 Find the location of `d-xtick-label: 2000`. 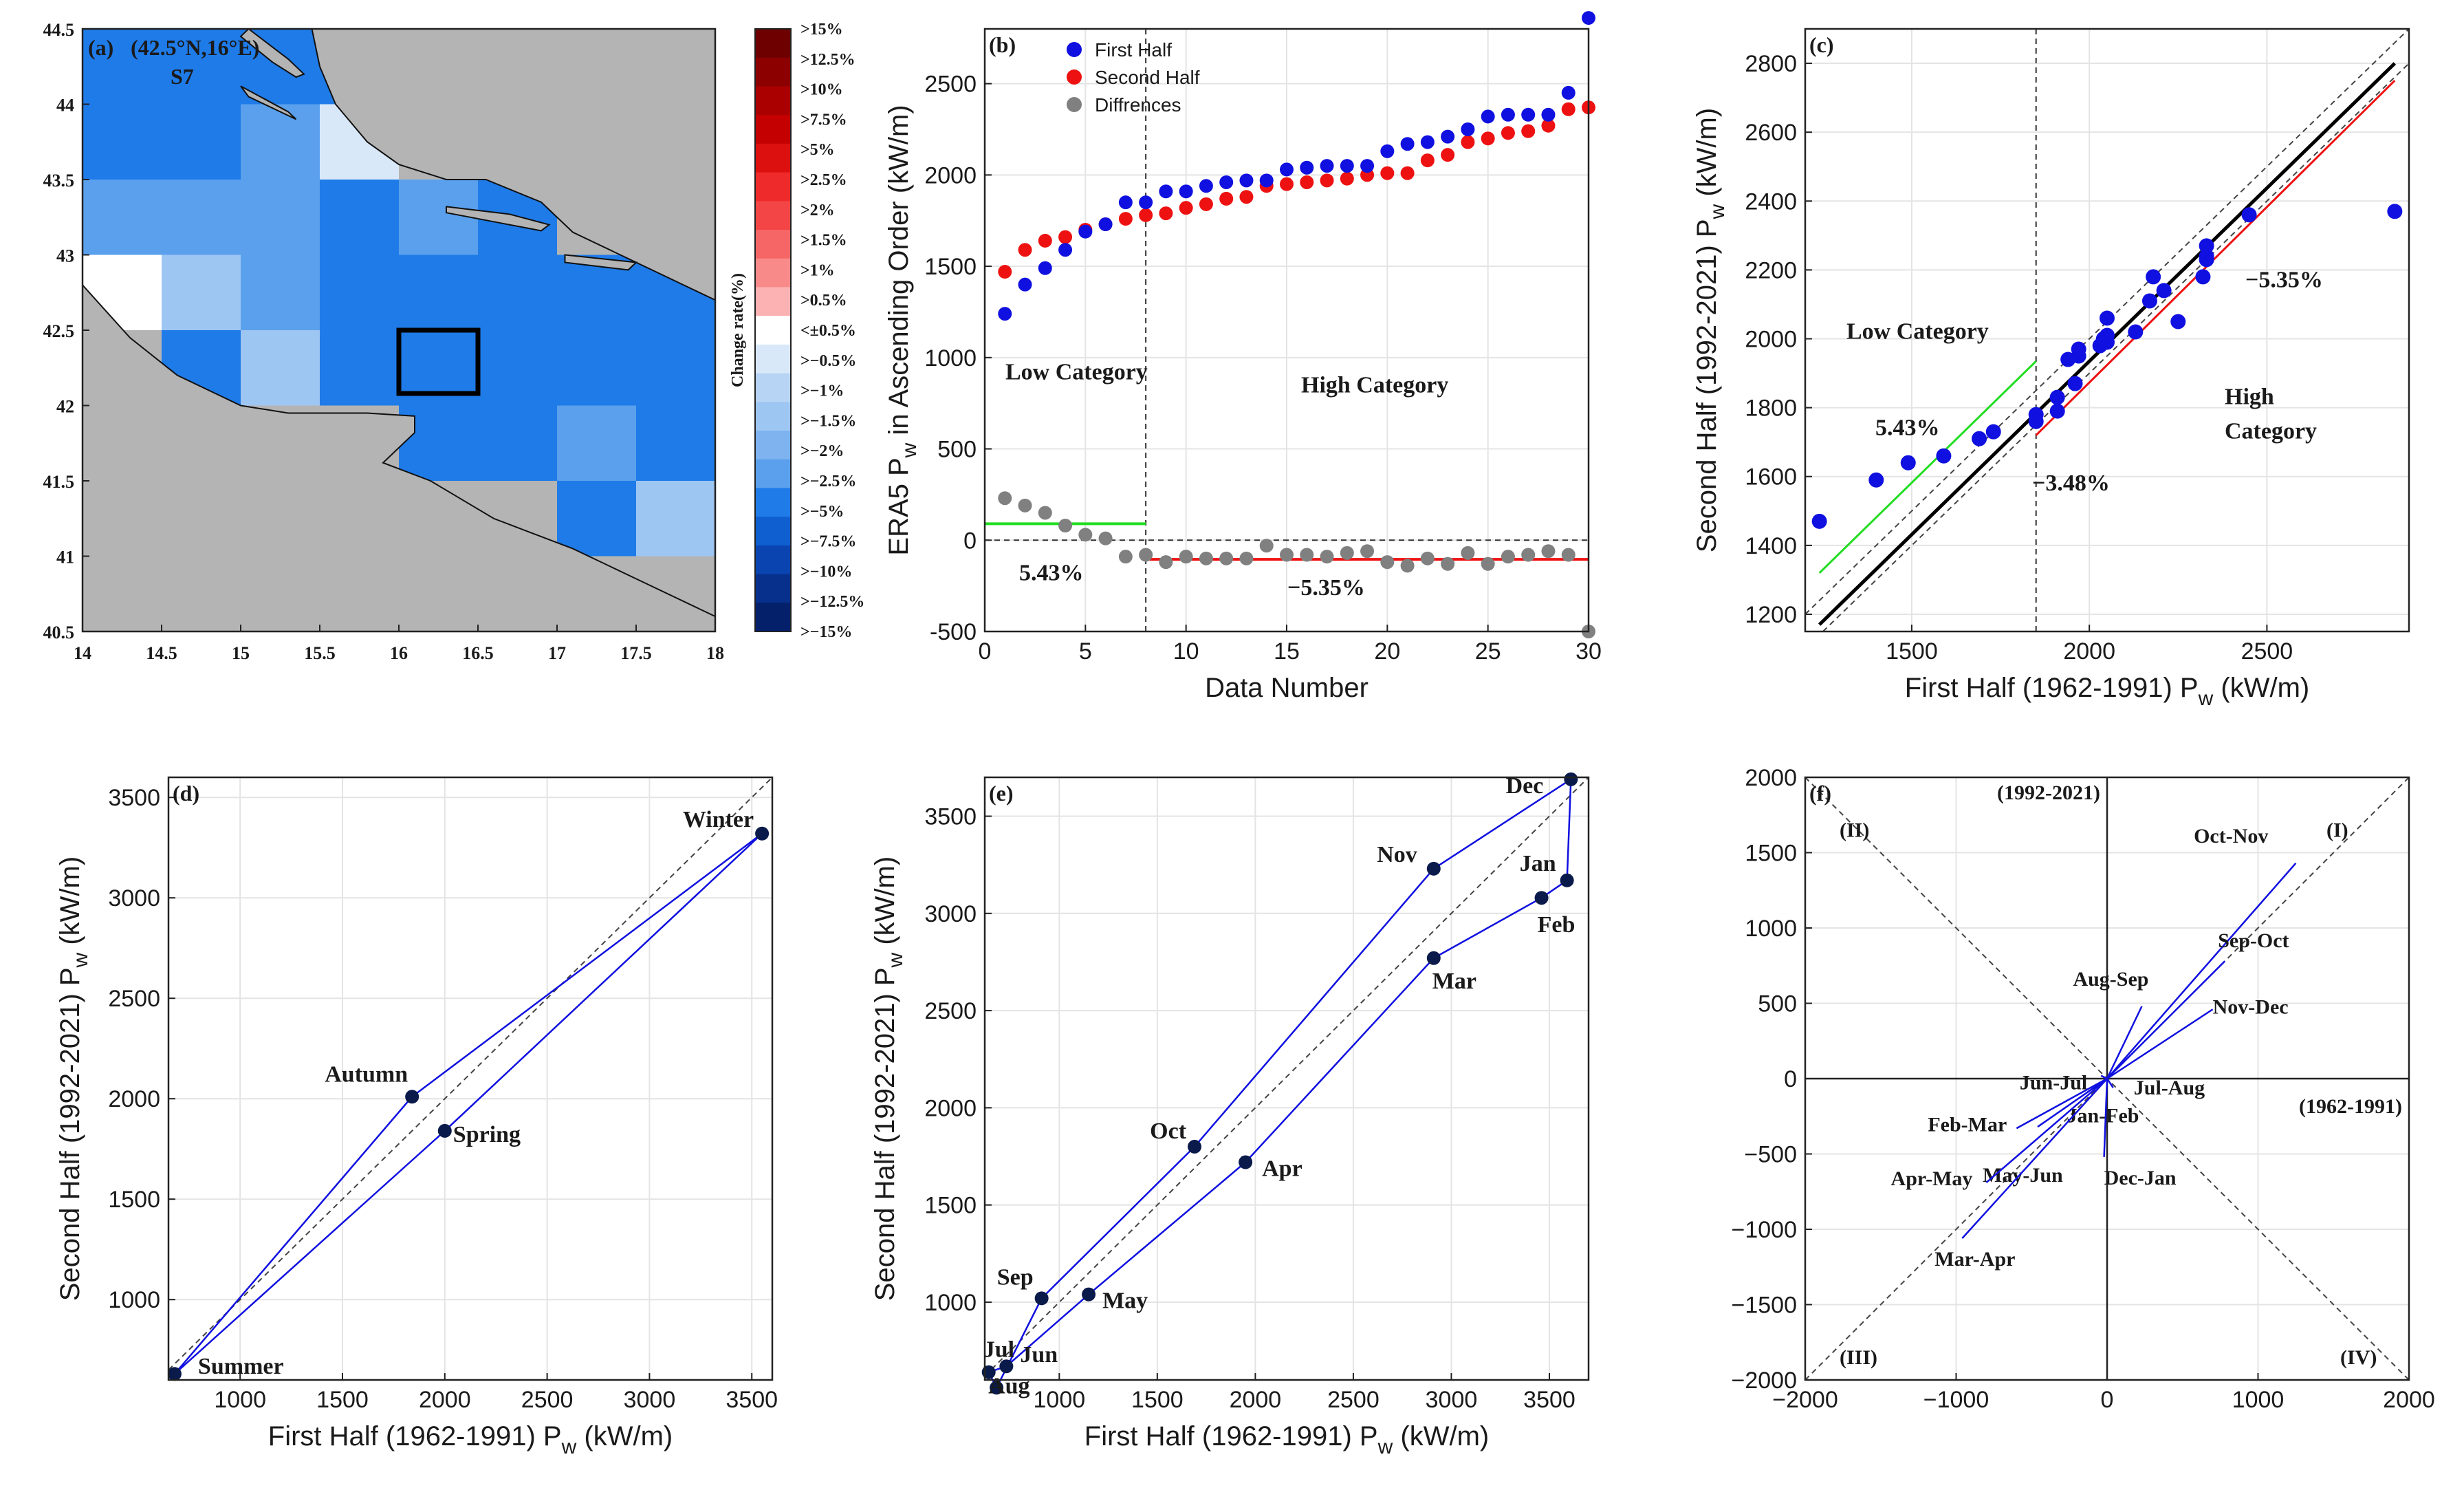

d-xtick-label: 2000 is located at coordinates (445, 1400).